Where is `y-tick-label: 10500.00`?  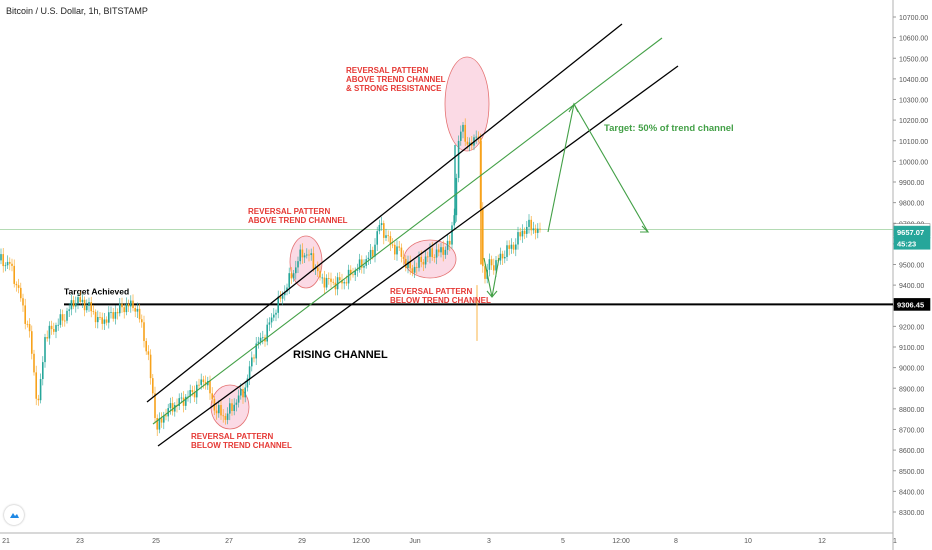 y-tick-label: 10500.00 is located at coordinates (913, 59).